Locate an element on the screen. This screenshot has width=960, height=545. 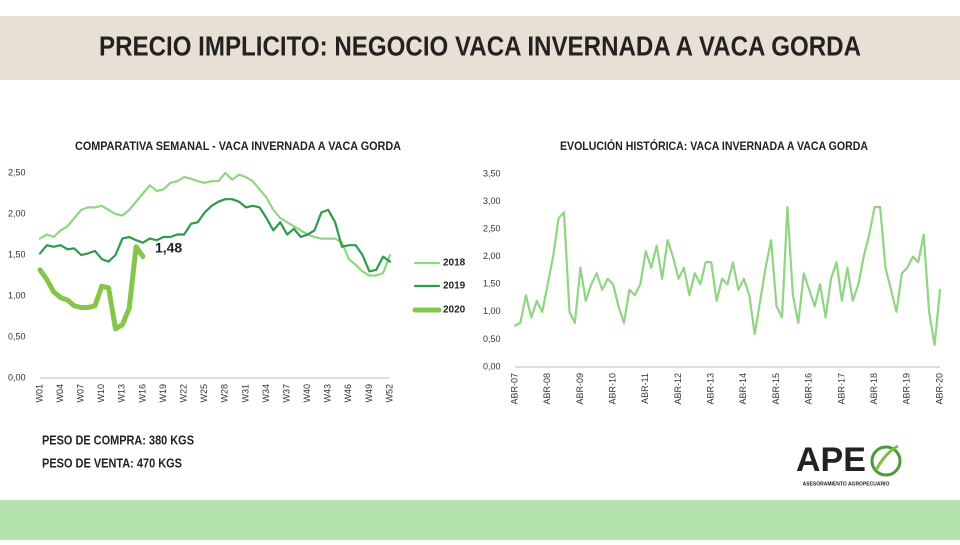
x-tick-label: W46 is located at coordinates (348, 393).